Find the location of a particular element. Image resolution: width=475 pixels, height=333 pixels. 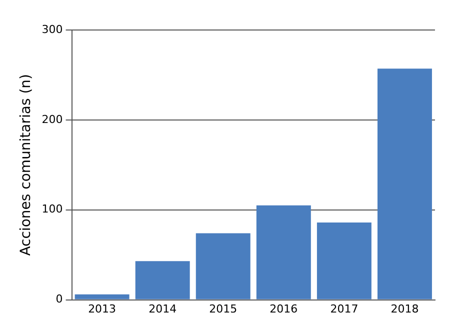

y-tick-label: 300 is located at coordinates (52, 29).